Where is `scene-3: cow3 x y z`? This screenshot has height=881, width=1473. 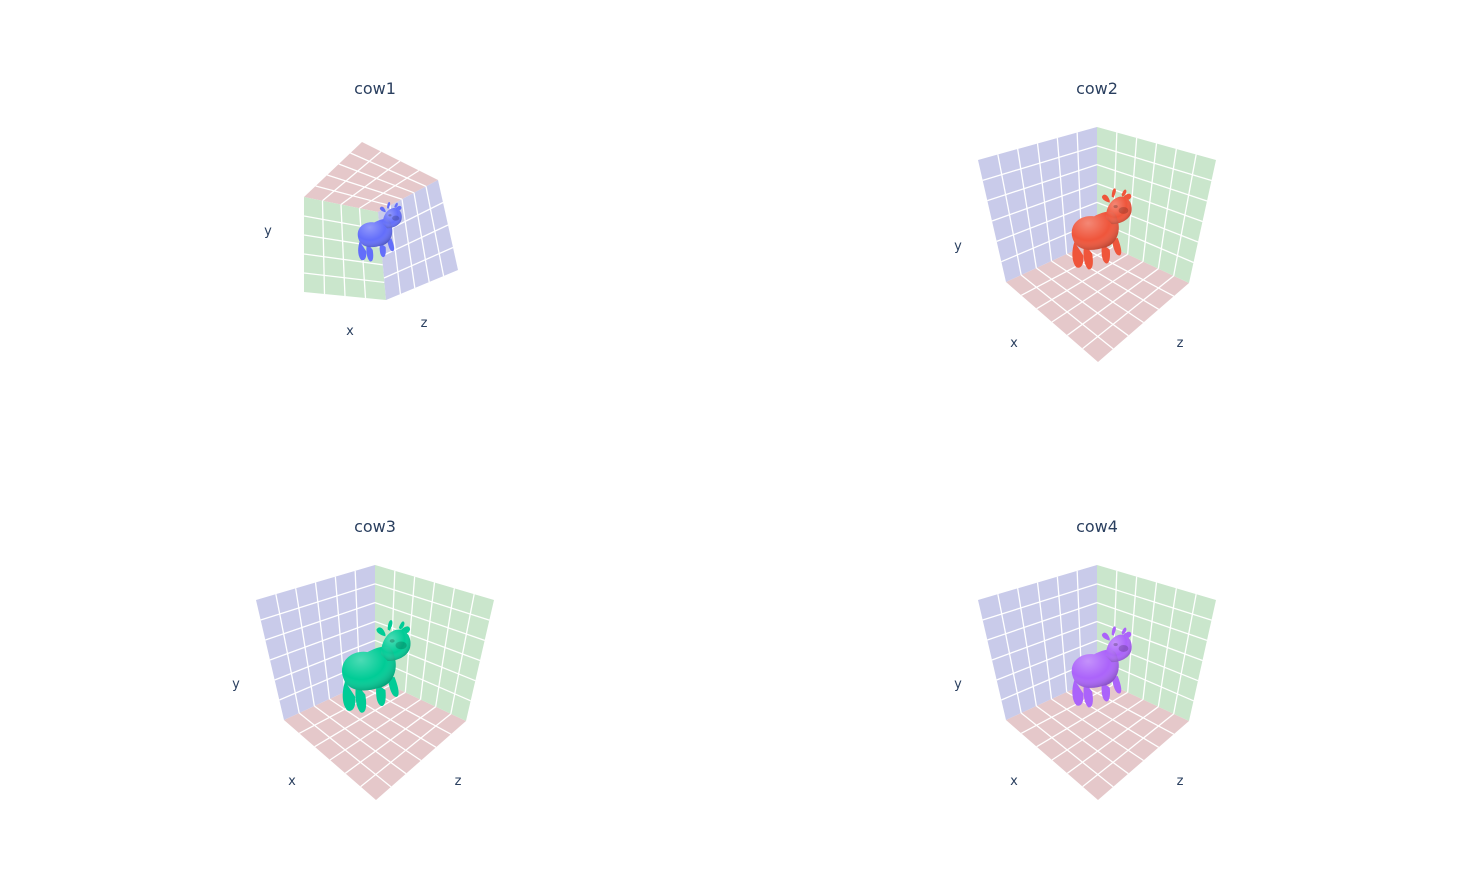
scene-3: cow3 x y z is located at coordinates (363, 658).